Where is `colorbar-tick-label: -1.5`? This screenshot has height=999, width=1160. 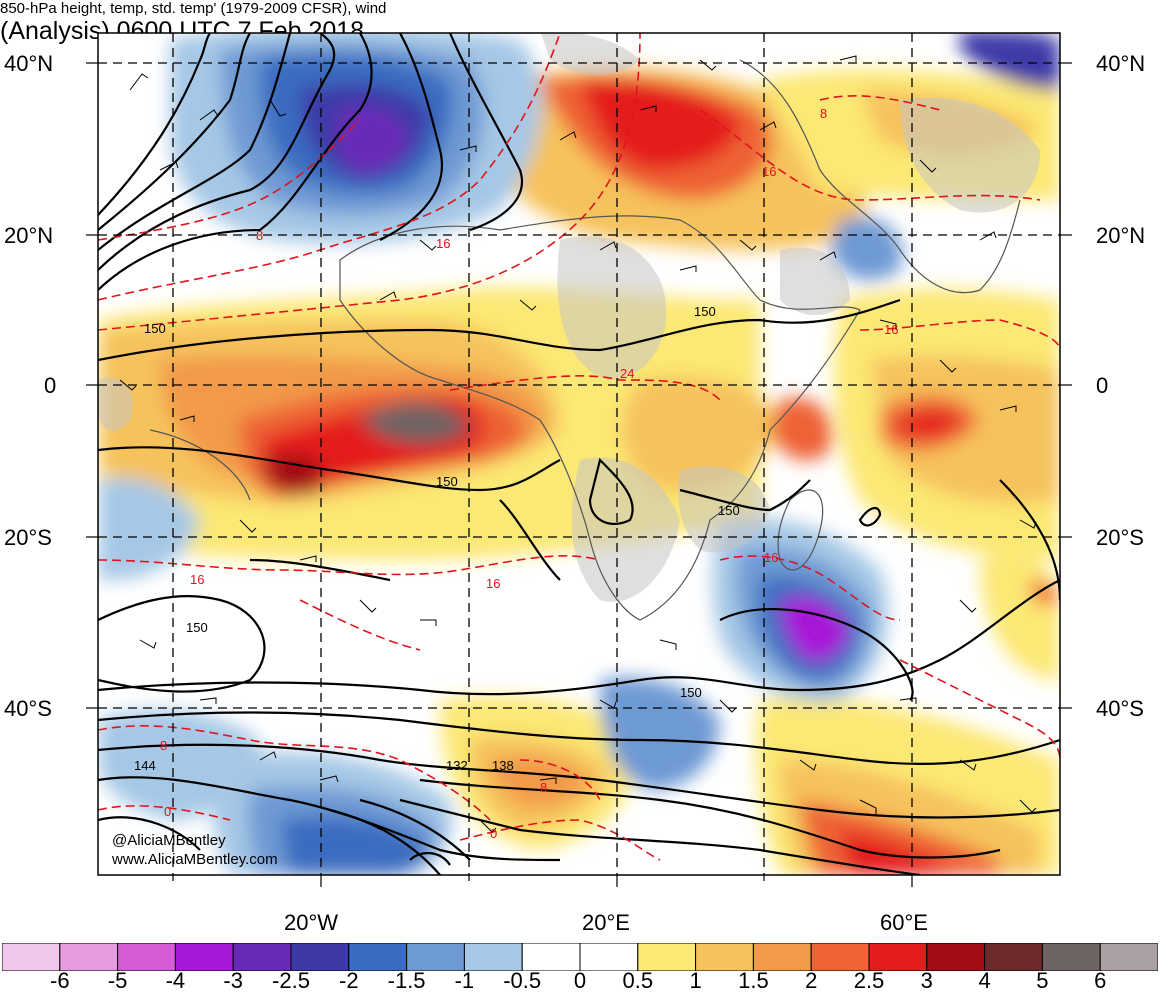 colorbar-tick-label: -1.5 is located at coordinates (406, 980).